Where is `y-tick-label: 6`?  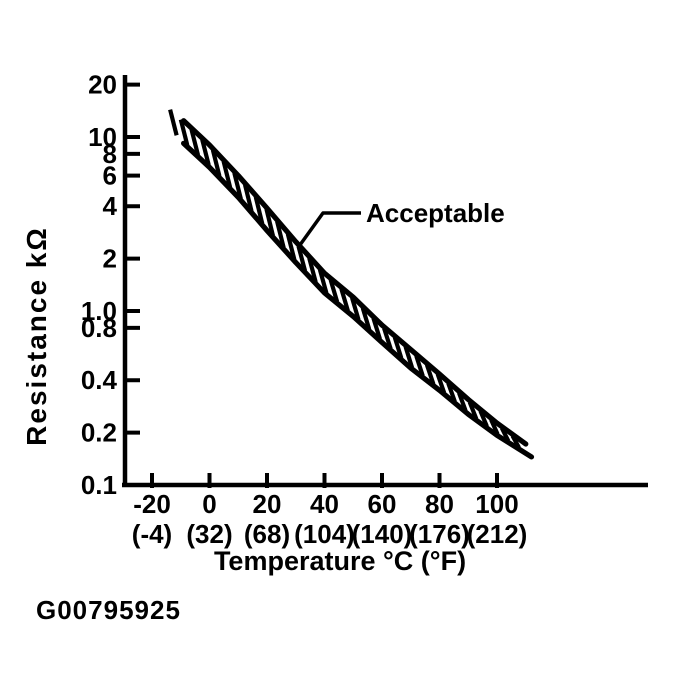 y-tick-label: 6 is located at coordinates (110, 176).